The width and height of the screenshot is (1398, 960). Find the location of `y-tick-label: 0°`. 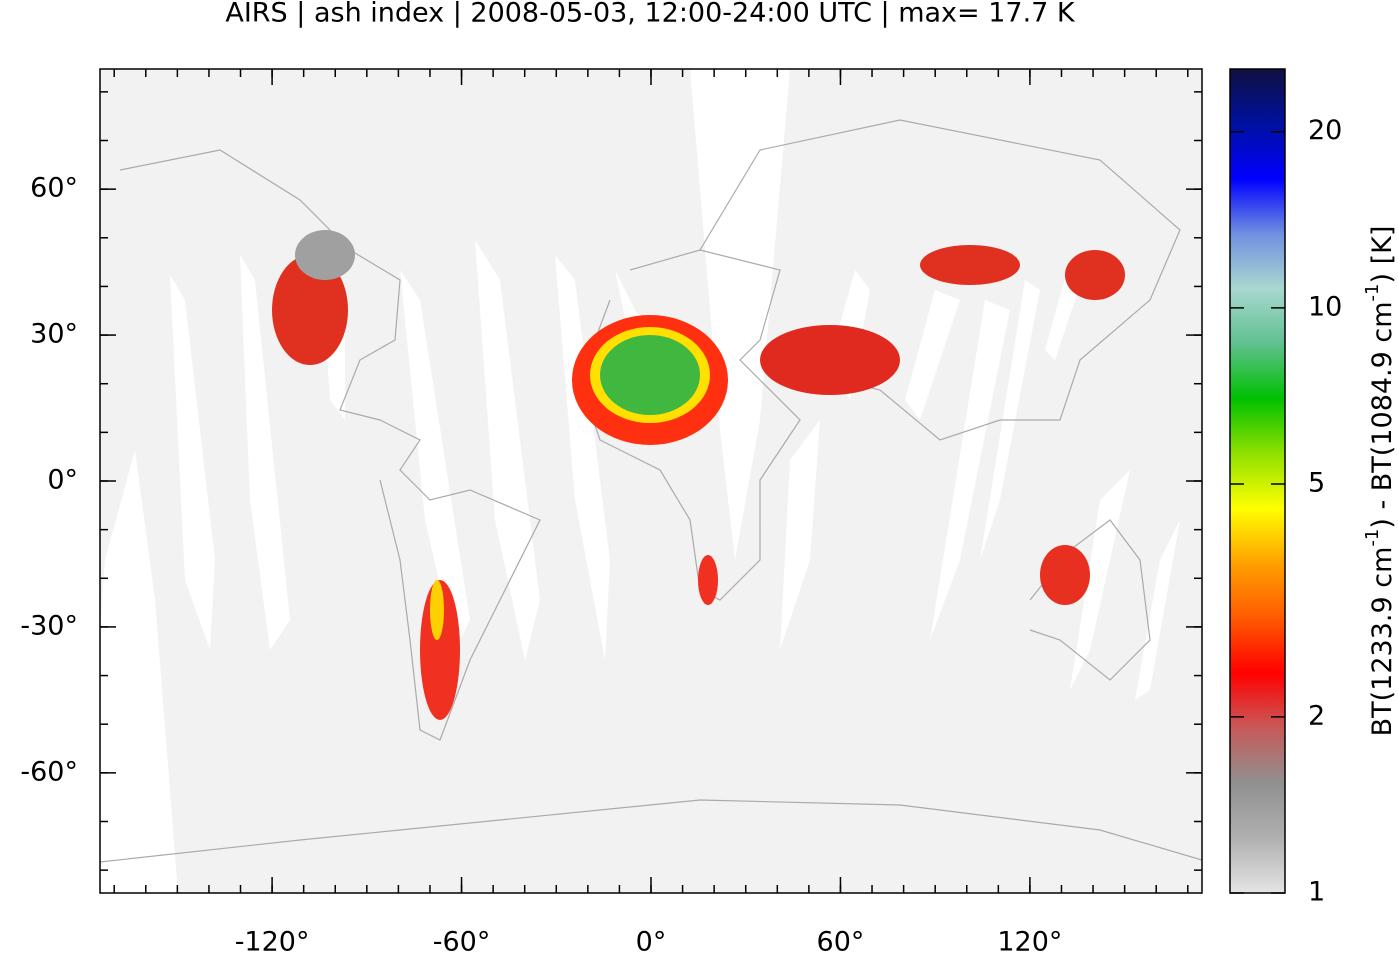

y-tick-label: 0° is located at coordinates (62, 480).